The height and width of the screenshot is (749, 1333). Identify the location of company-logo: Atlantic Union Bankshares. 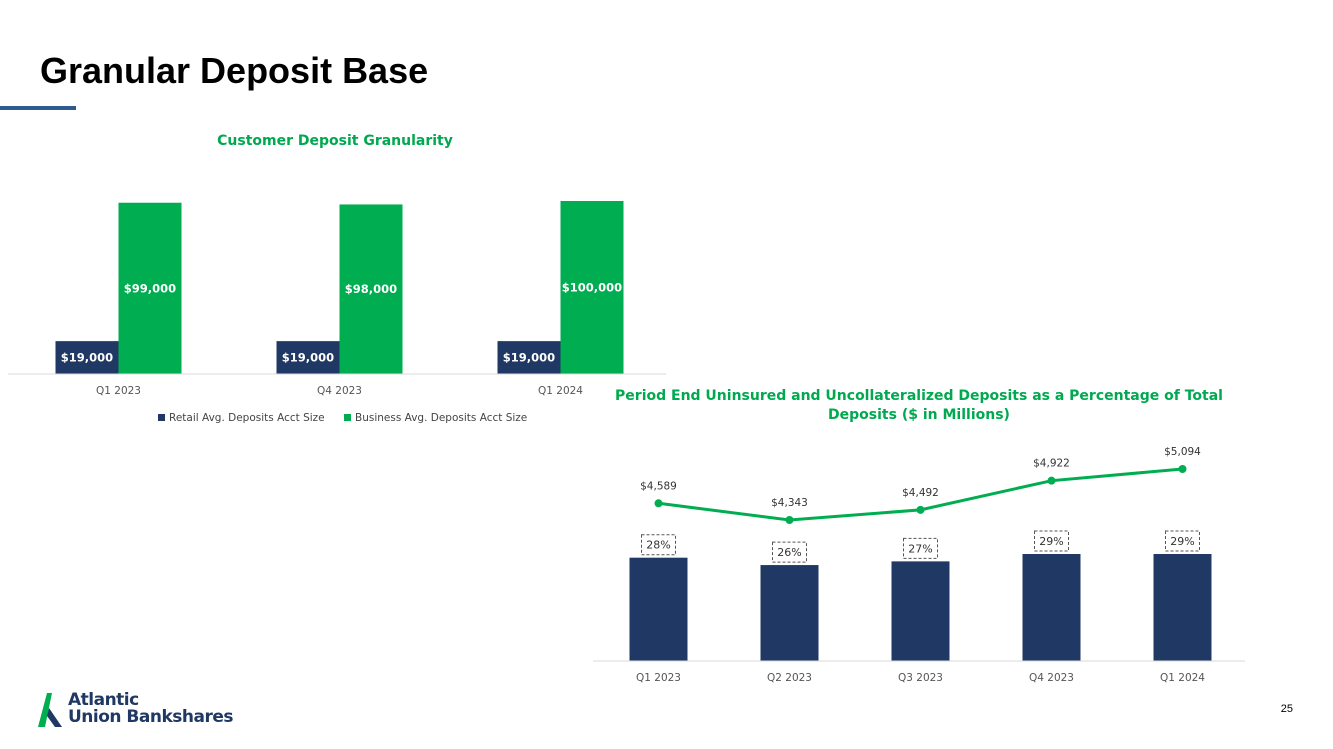
(153, 710).